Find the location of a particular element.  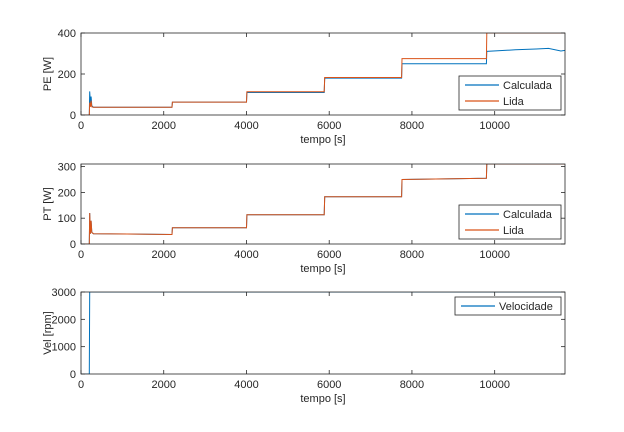

y-axis-label: PE [W] is located at coordinates (48, 74).